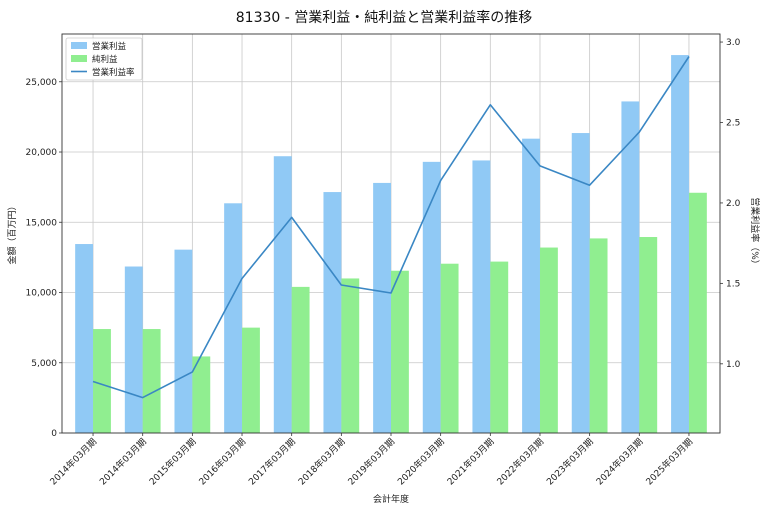  I want to click on y2-ticks-layer: 1.0 1.5 2.0 2.5 3.0, so click(730, 204).